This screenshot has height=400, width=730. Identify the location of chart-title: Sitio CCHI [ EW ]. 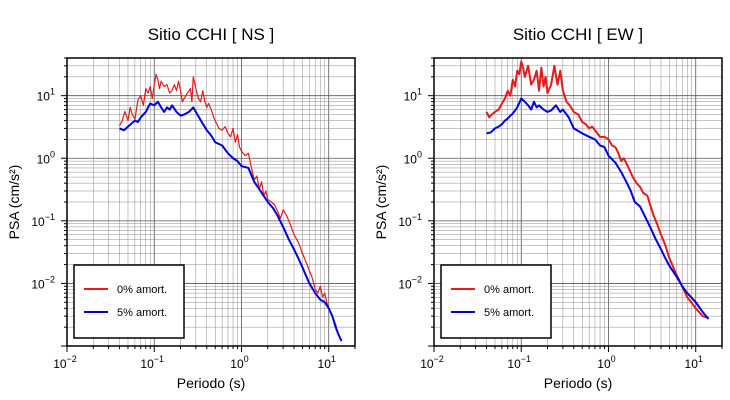
(578, 34).